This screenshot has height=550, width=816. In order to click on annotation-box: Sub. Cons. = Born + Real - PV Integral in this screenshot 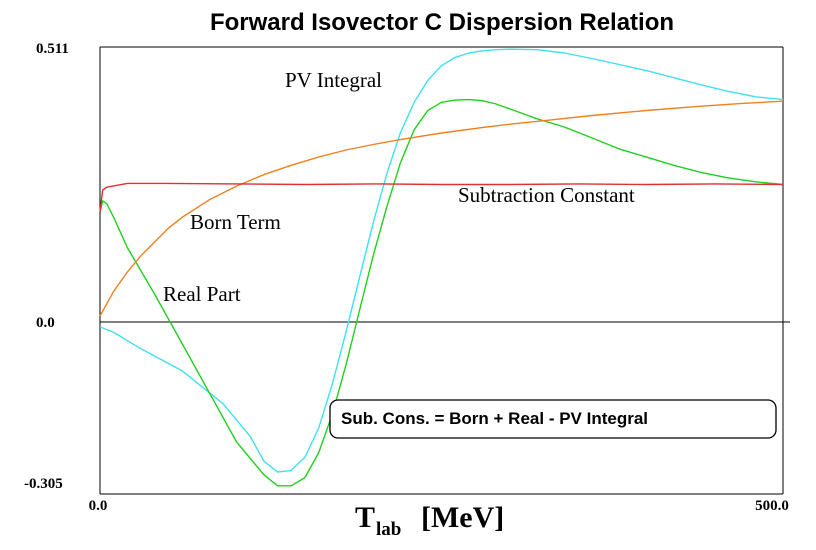, I will do `click(553, 419)`.